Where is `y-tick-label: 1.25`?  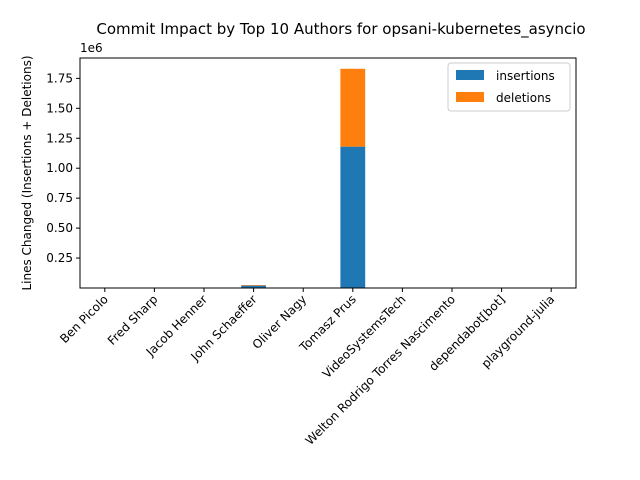
y-tick-label: 1.25 is located at coordinates (59, 138).